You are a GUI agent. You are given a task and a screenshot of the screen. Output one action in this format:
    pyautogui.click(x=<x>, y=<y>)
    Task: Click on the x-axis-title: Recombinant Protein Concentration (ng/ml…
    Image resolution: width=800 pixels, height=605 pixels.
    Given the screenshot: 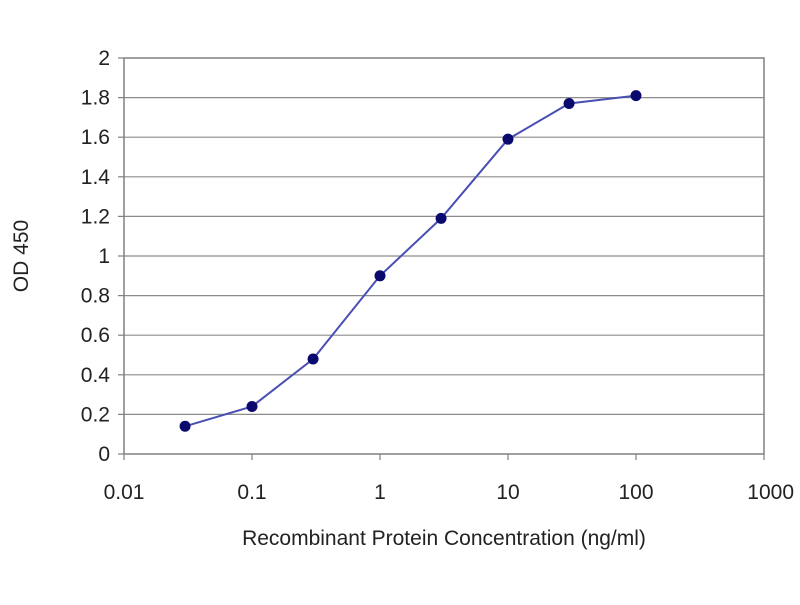 What is the action you would take?
    pyautogui.click(x=444, y=538)
    